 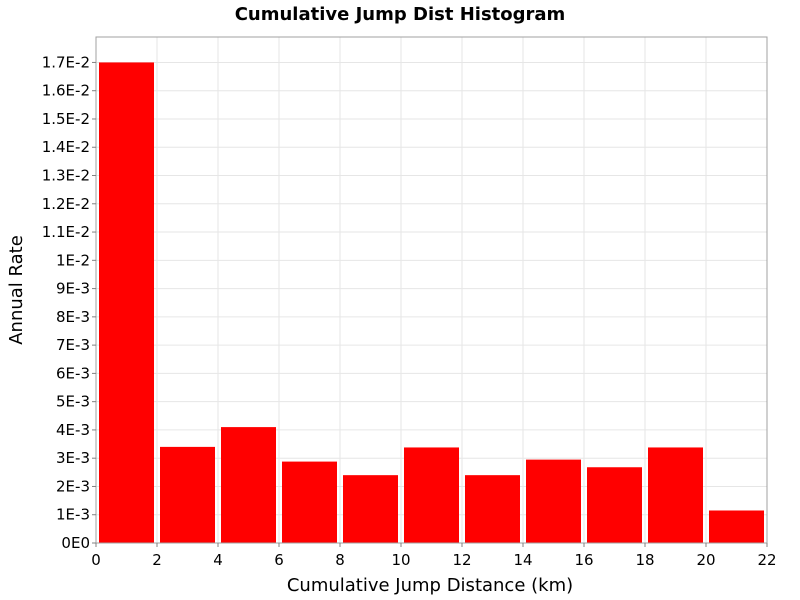 What do you see at coordinates (430, 585) in the screenshot?
I see `x-axis-label: Cumulative Jump Distance (km)` at bounding box center [430, 585].